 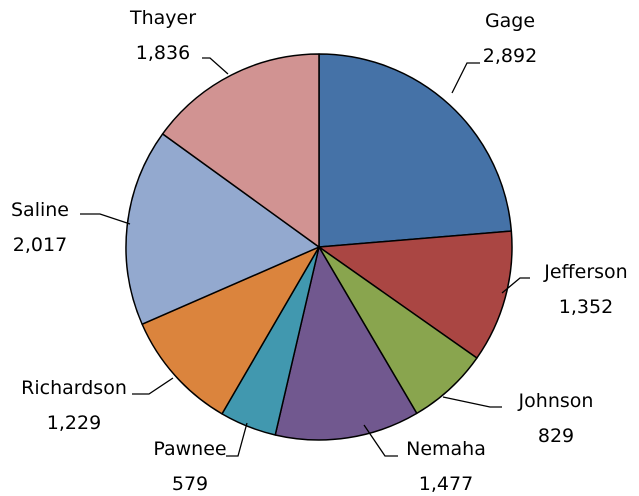 What do you see at coordinates (40, 245) in the screenshot?
I see `slice-value-saline: 2,017` at bounding box center [40, 245].